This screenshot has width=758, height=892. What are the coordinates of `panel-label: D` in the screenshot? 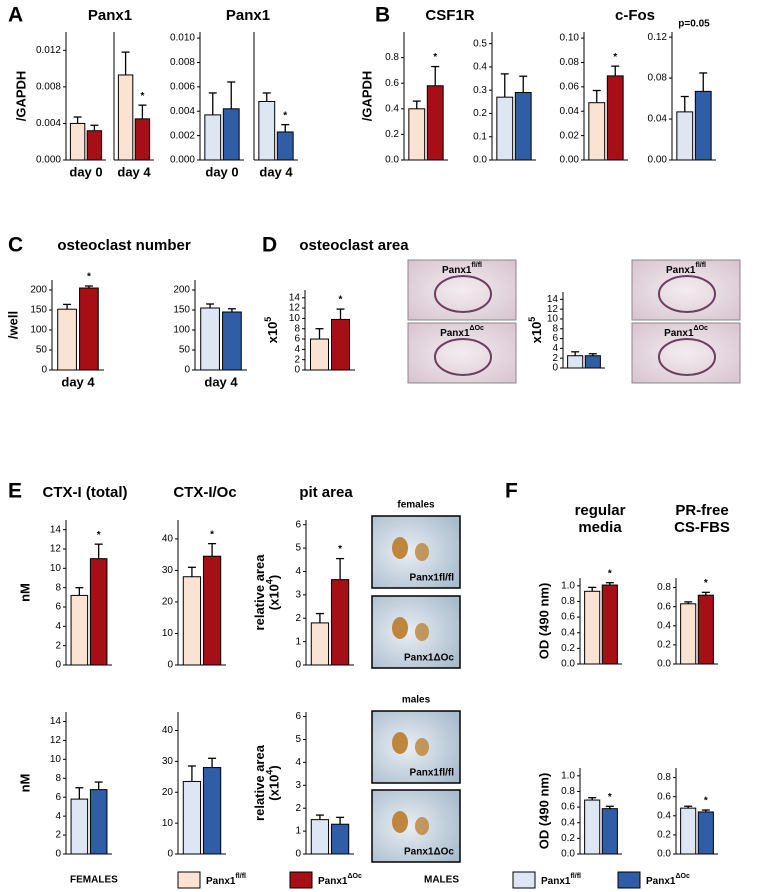 It's located at (269, 245).